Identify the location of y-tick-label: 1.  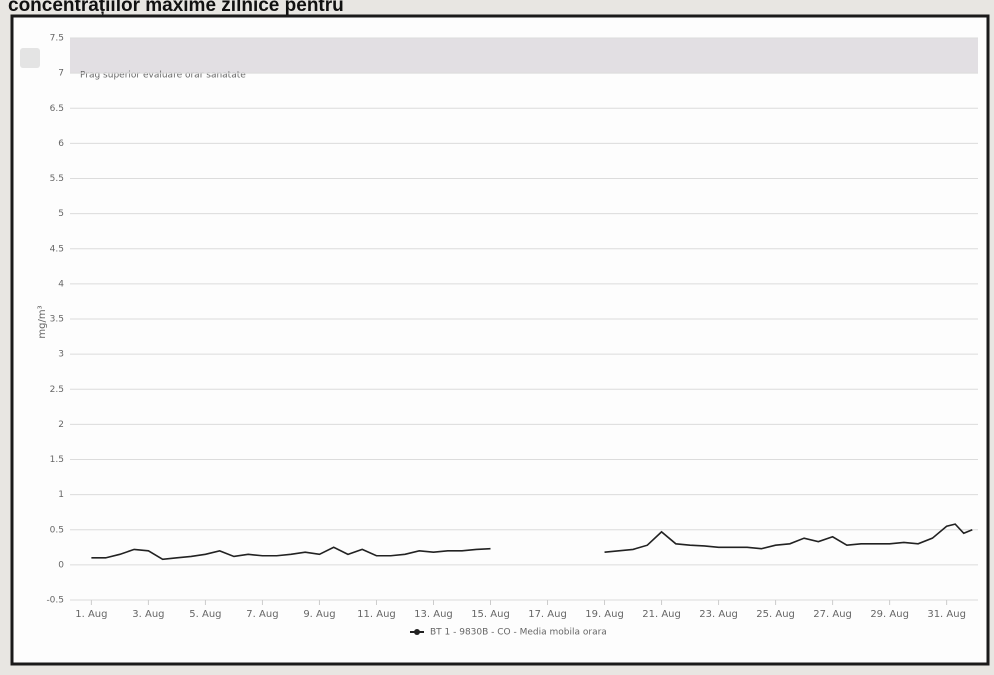
(61, 495).